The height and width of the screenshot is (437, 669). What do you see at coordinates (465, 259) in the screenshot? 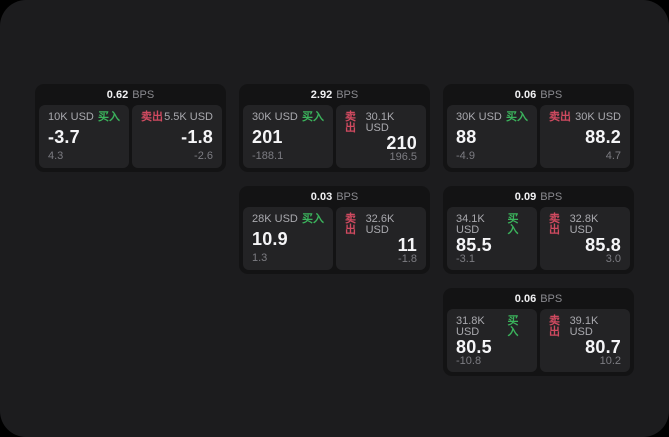
I see `buy-delta: -3.1` at bounding box center [465, 259].